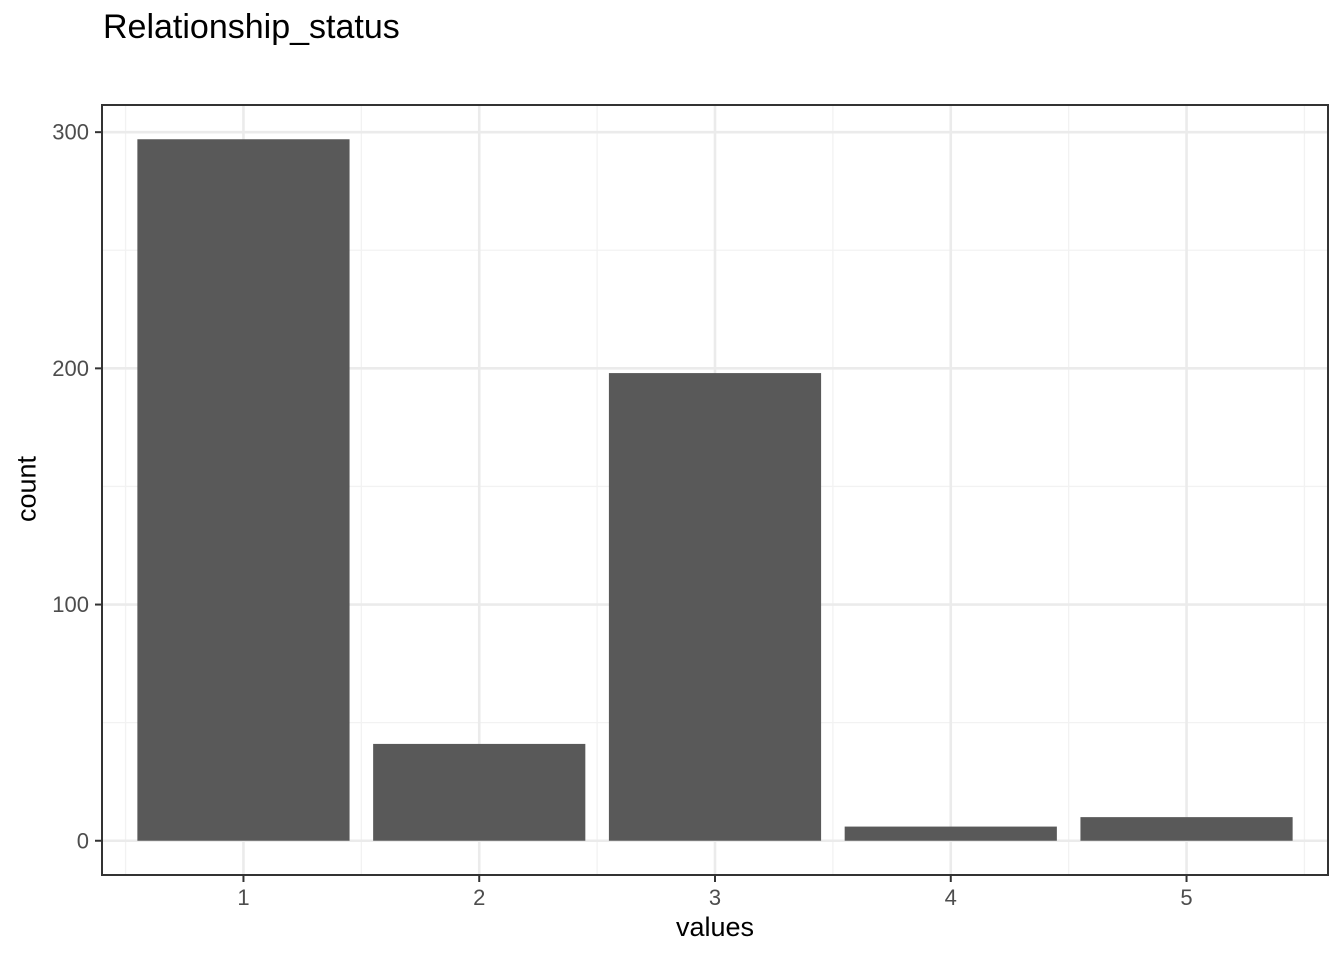 The image size is (1344, 960). What do you see at coordinates (1186, 897) in the screenshot?
I see `x-tick-label: 5` at bounding box center [1186, 897].